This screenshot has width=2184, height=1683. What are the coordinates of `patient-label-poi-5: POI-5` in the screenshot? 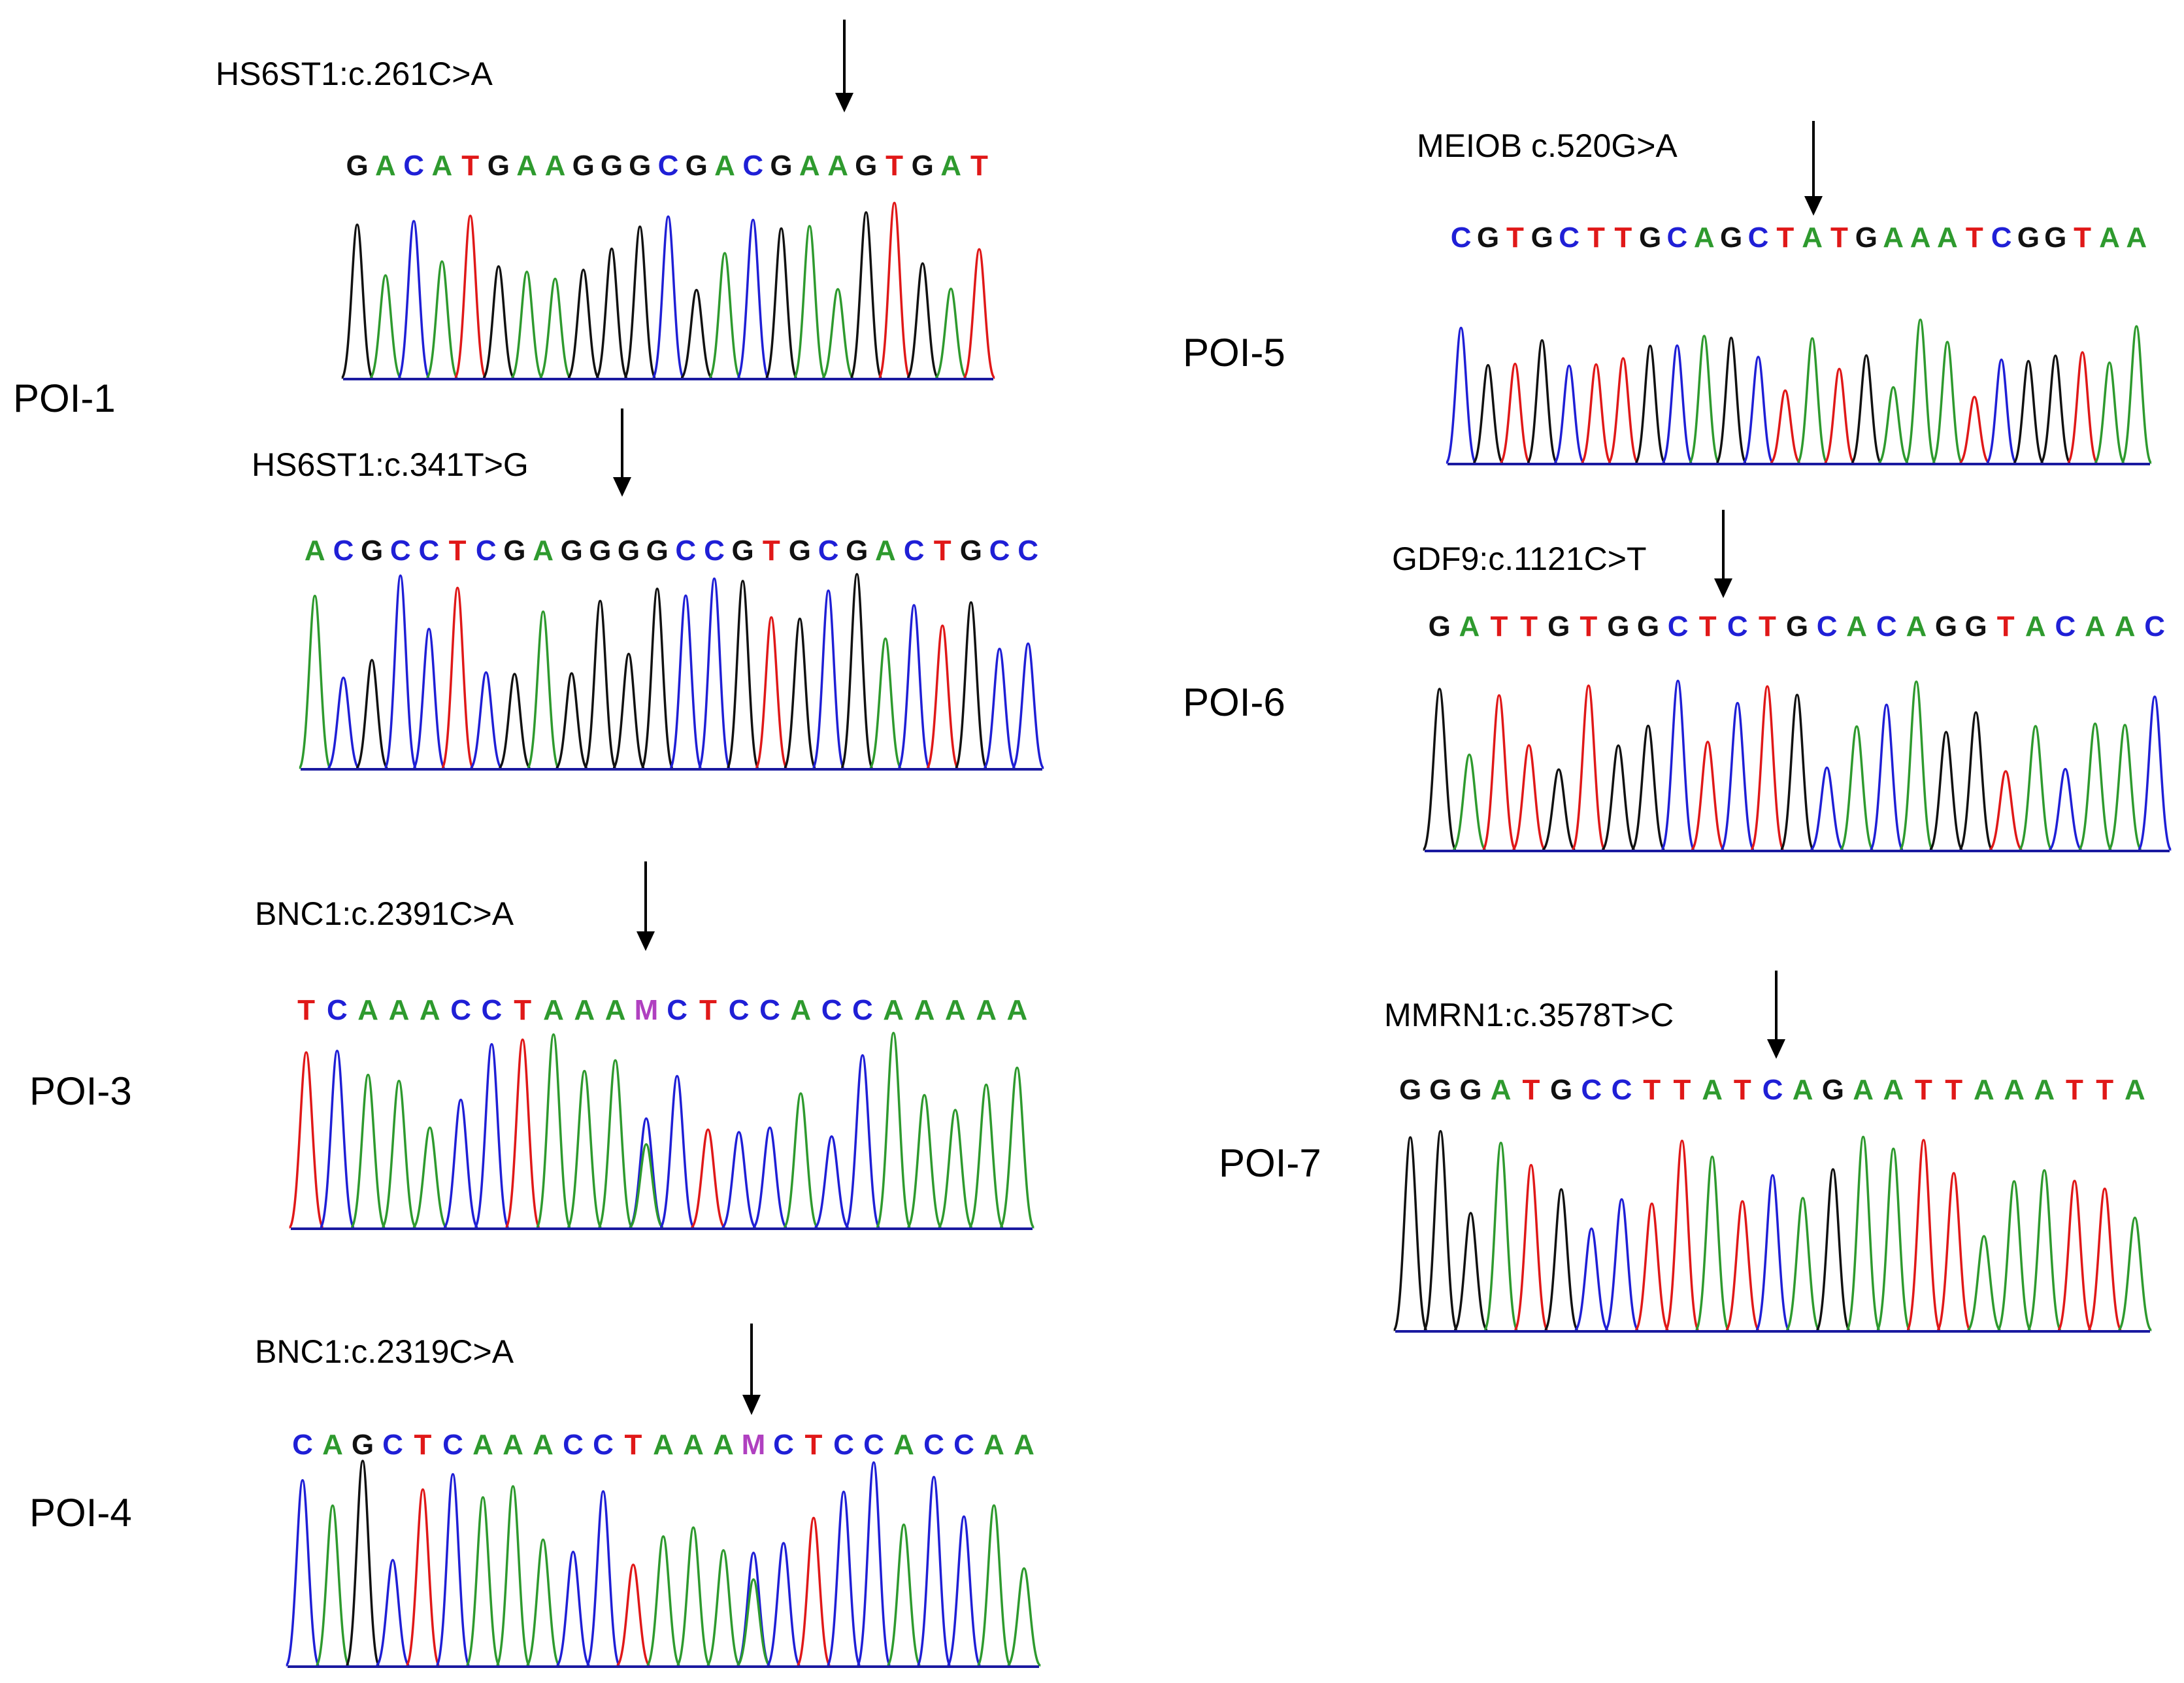 It's located at (1234, 353).